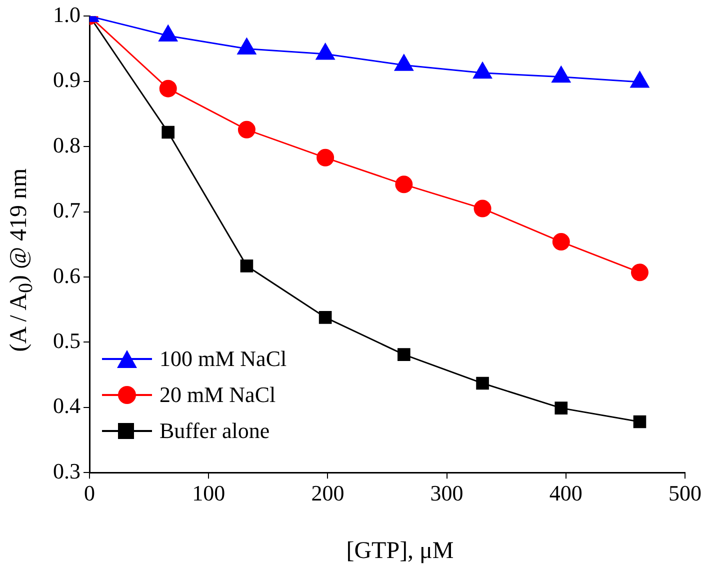  What do you see at coordinates (215, 431) in the screenshot?
I see `legend-label: Buffer alone` at bounding box center [215, 431].